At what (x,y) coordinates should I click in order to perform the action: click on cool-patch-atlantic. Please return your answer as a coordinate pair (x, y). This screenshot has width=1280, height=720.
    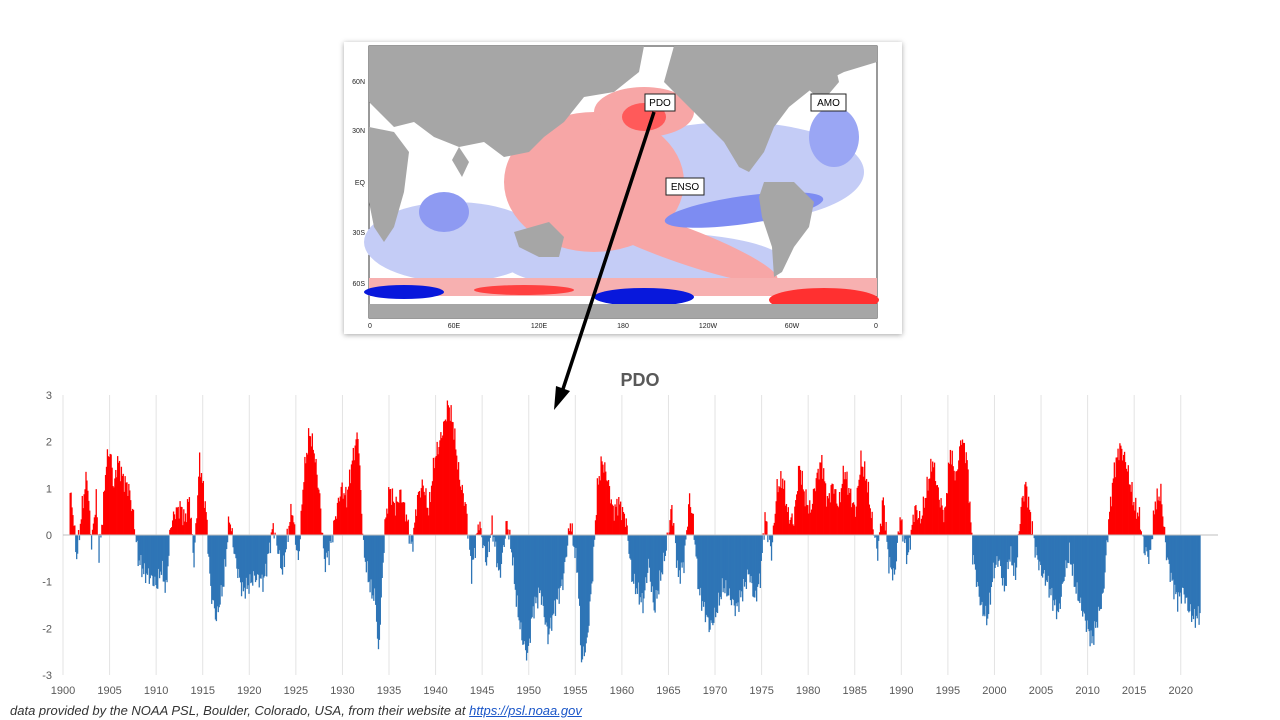
    Looking at the image, I should click on (834, 137).